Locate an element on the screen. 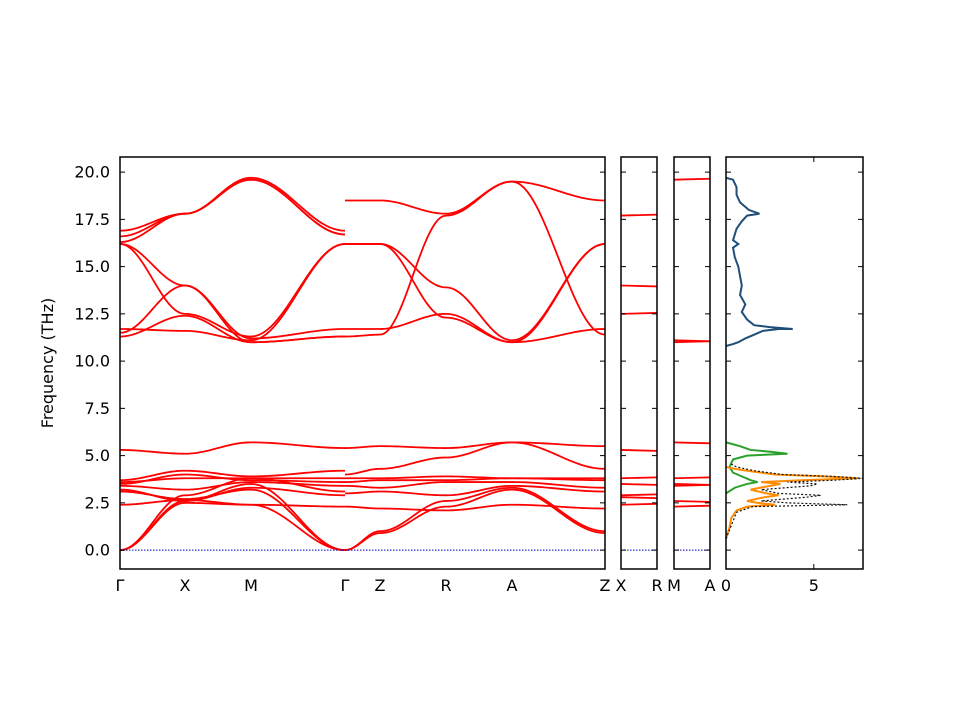 This screenshot has width=960, height=720. y-axis-label: Frequency (THz) is located at coordinates (47, 363).